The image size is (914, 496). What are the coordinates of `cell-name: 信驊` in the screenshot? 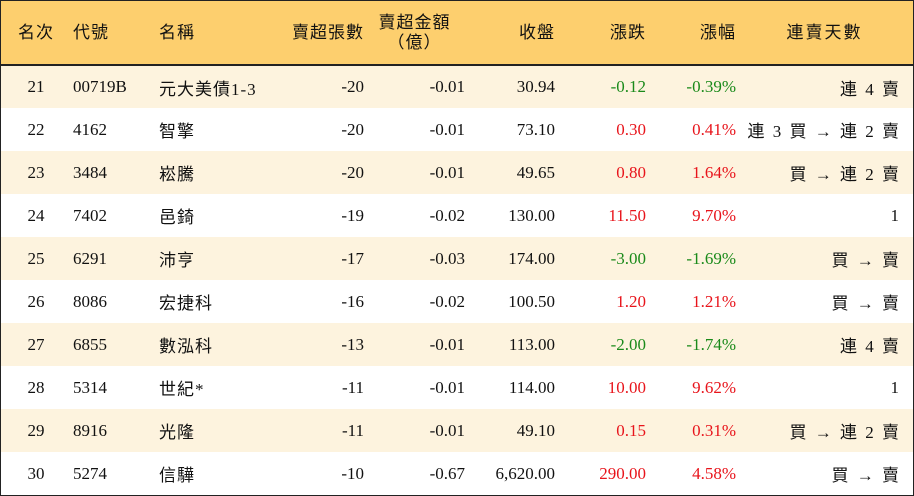 It's located at (177, 475).